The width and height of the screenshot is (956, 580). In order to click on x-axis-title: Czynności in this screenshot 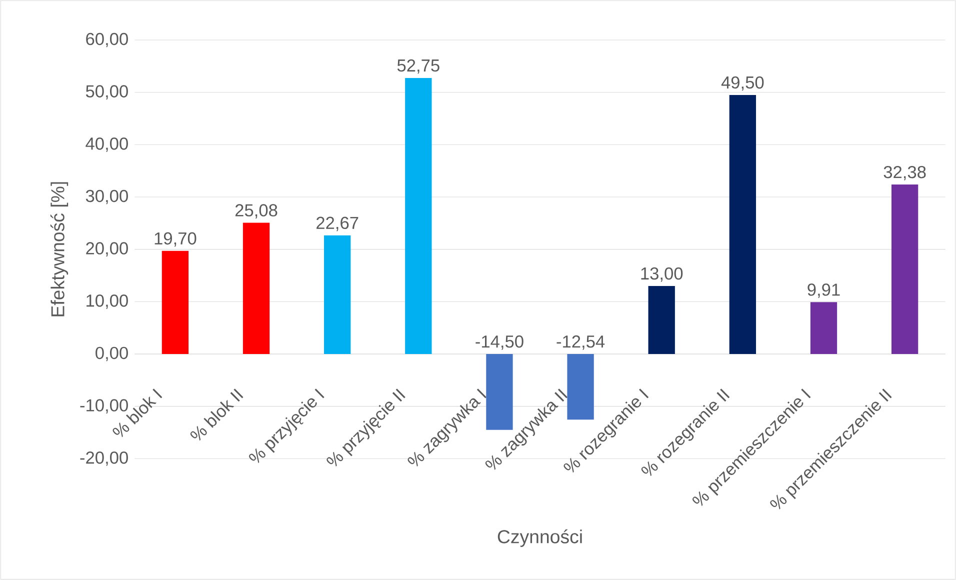, I will do `click(540, 538)`.